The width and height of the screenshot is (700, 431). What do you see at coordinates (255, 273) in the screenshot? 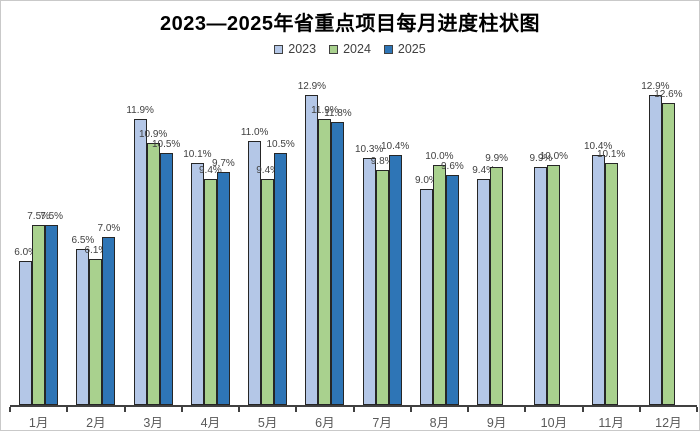
I see `bar-2023-5月` at bounding box center [255, 273].